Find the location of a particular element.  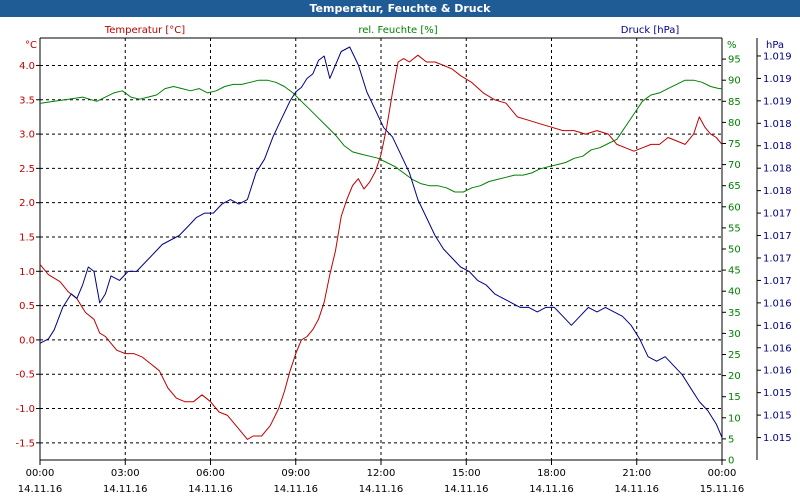

hum-tick-label: 10 is located at coordinates (734, 418).